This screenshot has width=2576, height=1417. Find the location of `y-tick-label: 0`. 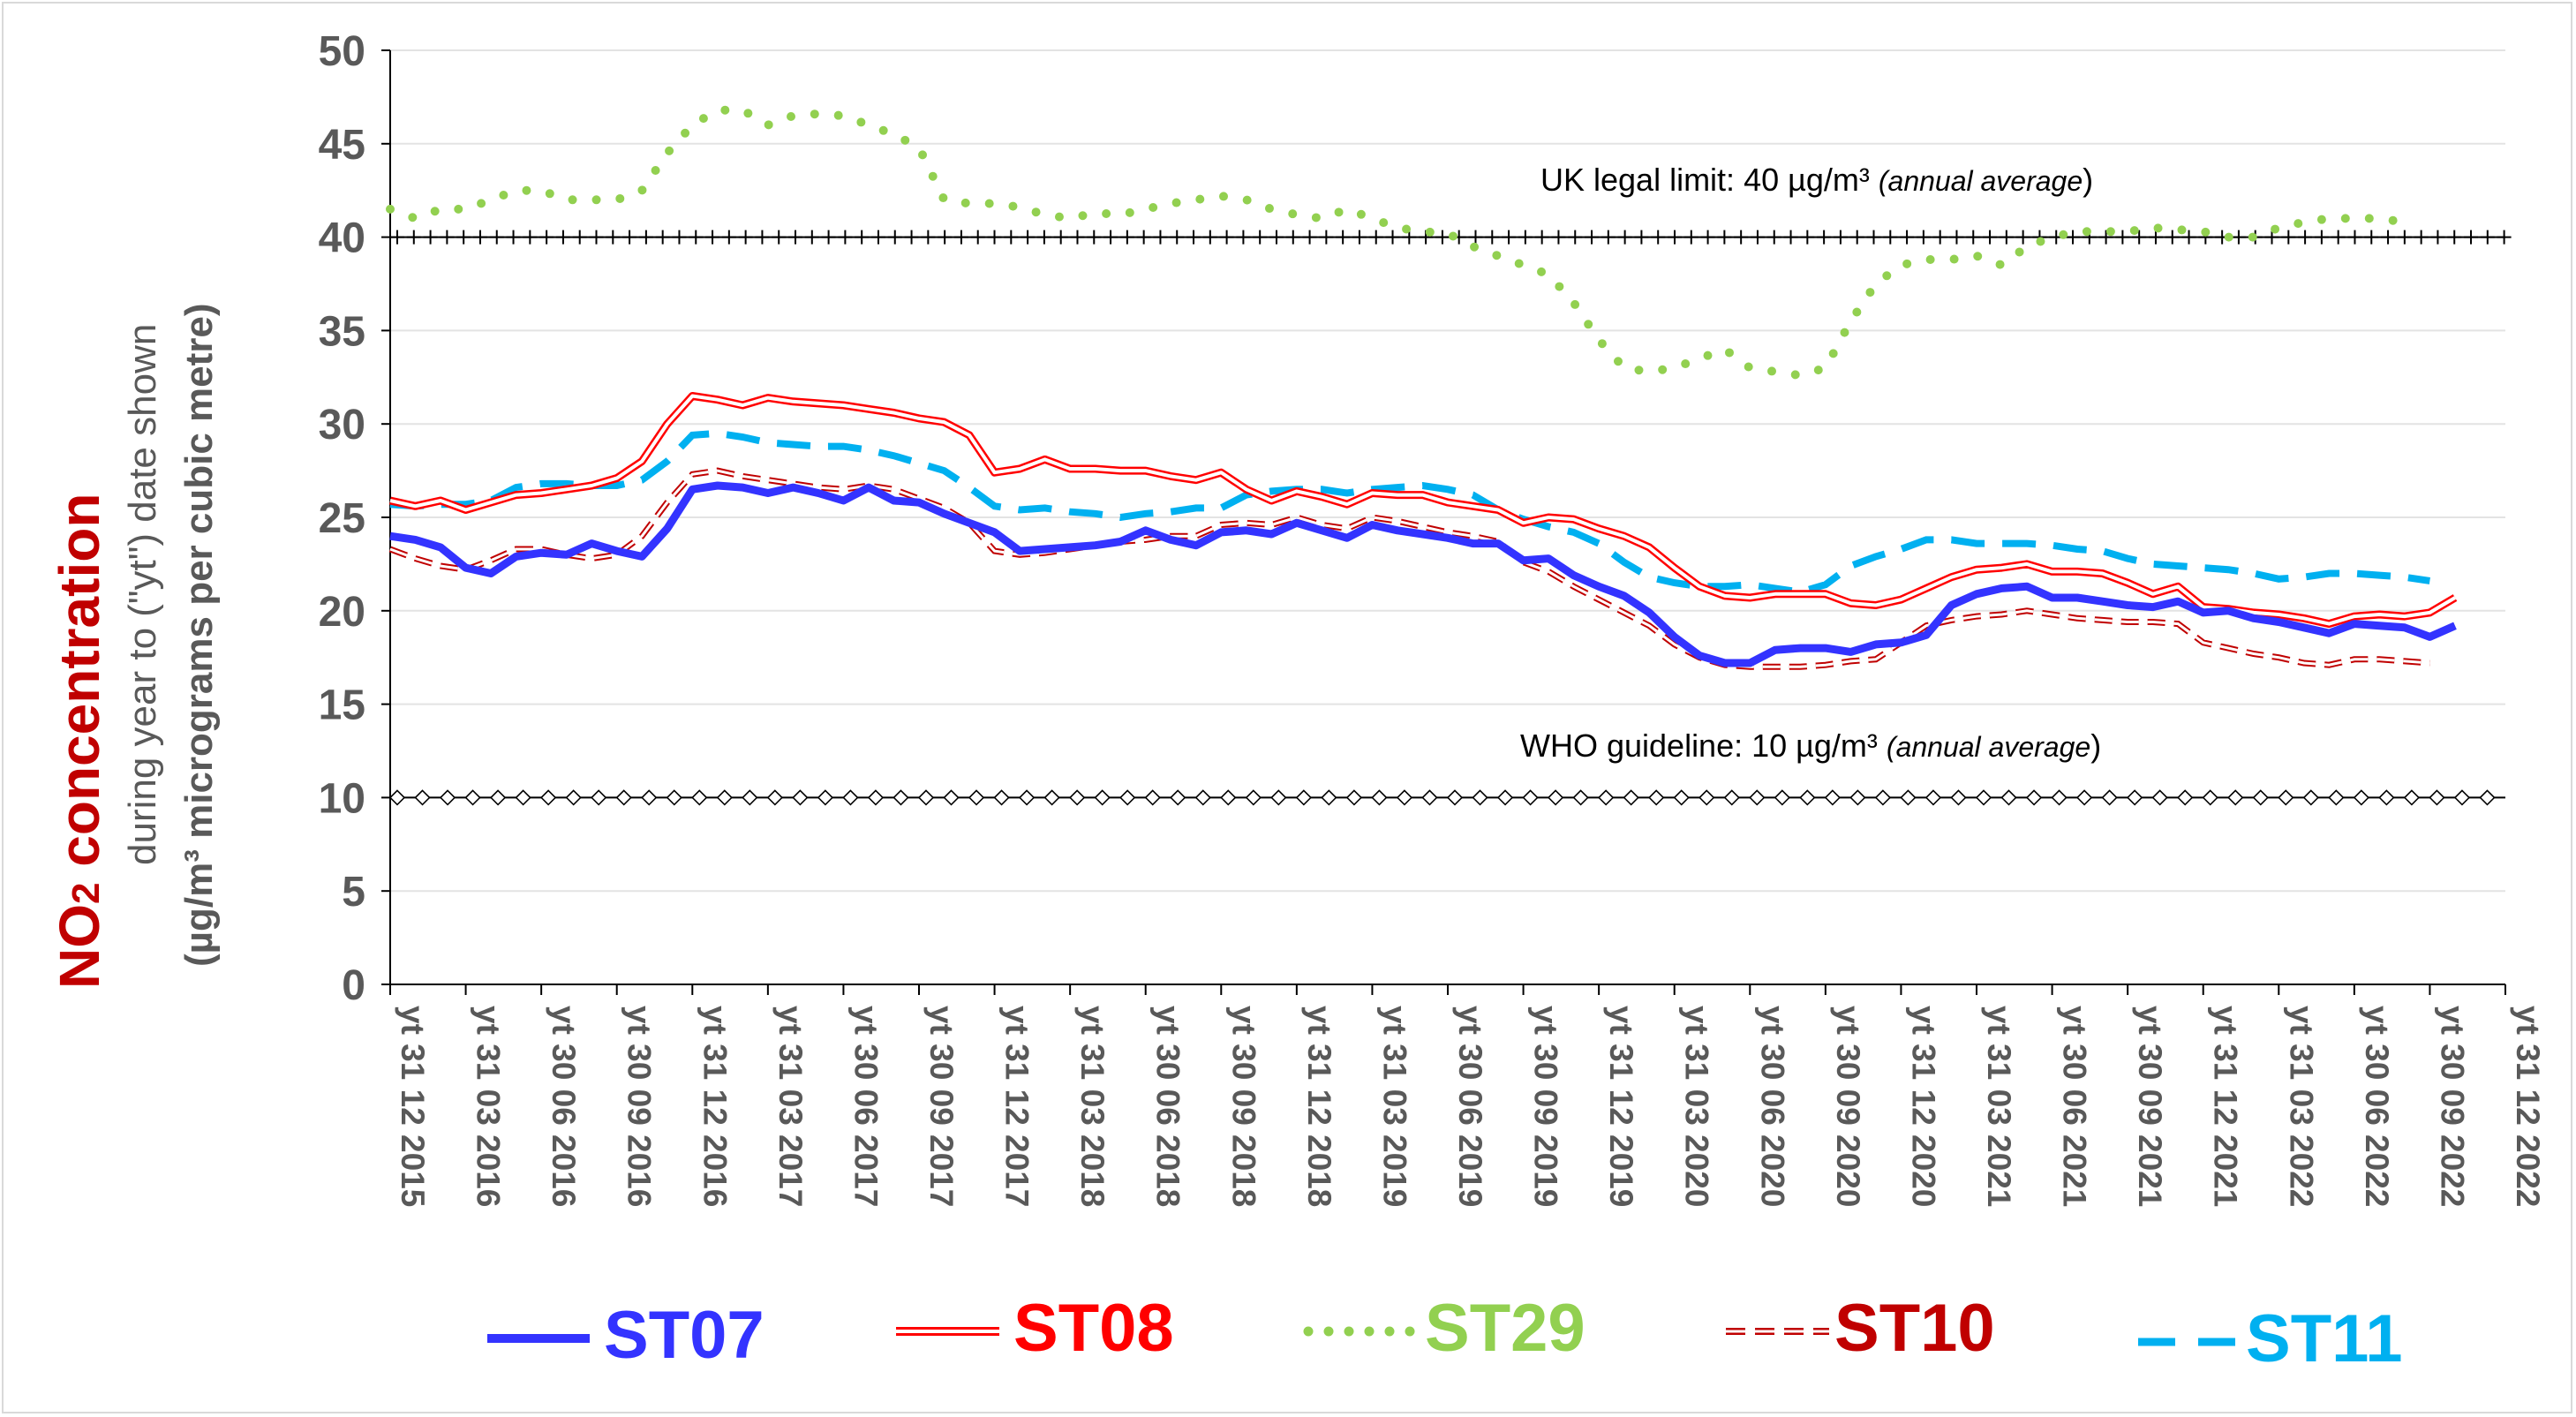

y-tick-label: 0 is located at coordinates (354, 985).